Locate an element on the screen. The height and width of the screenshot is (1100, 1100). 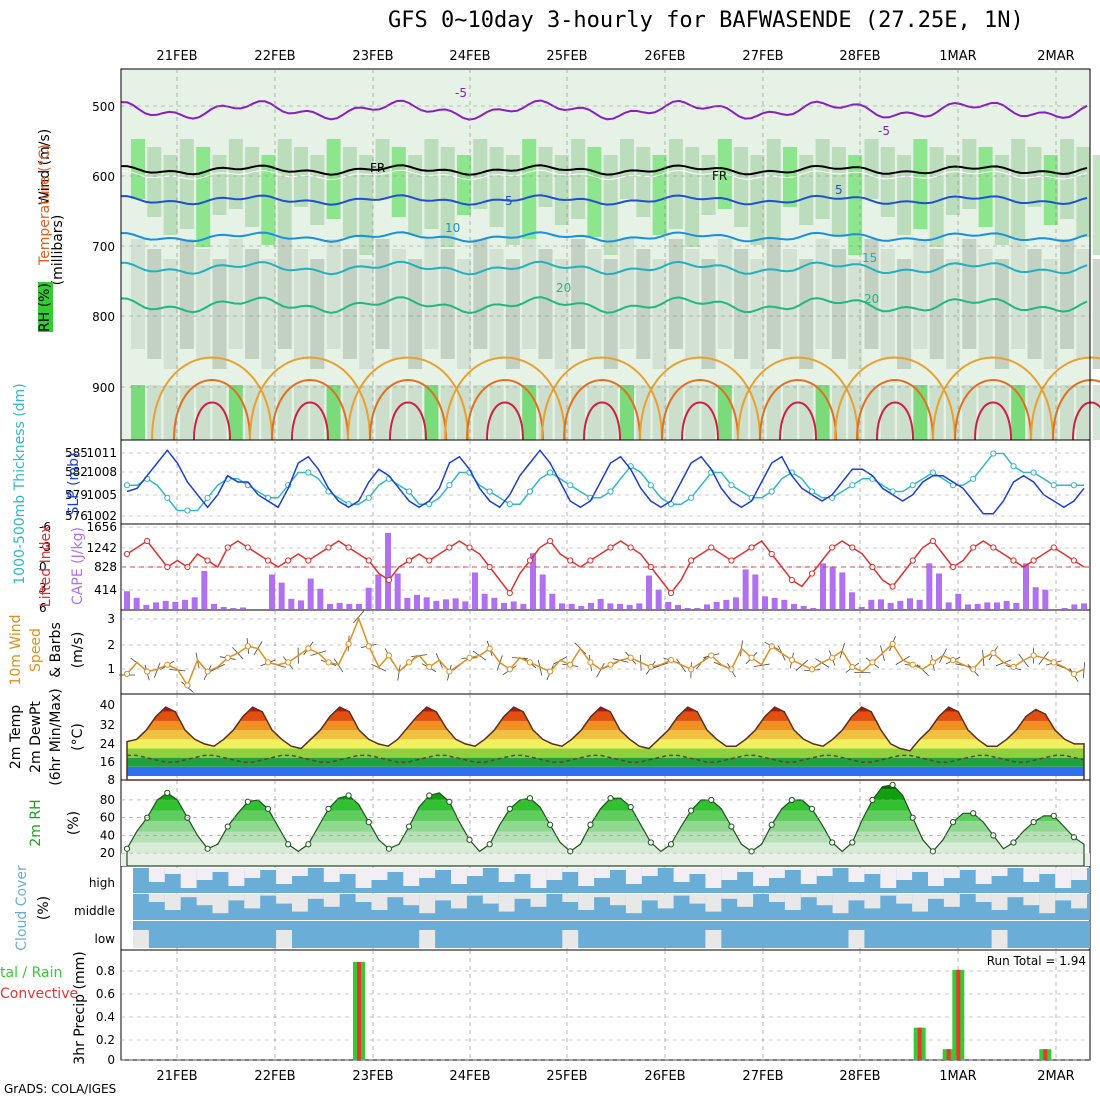
freezing-level-inner is located at coordinates (604, 175).